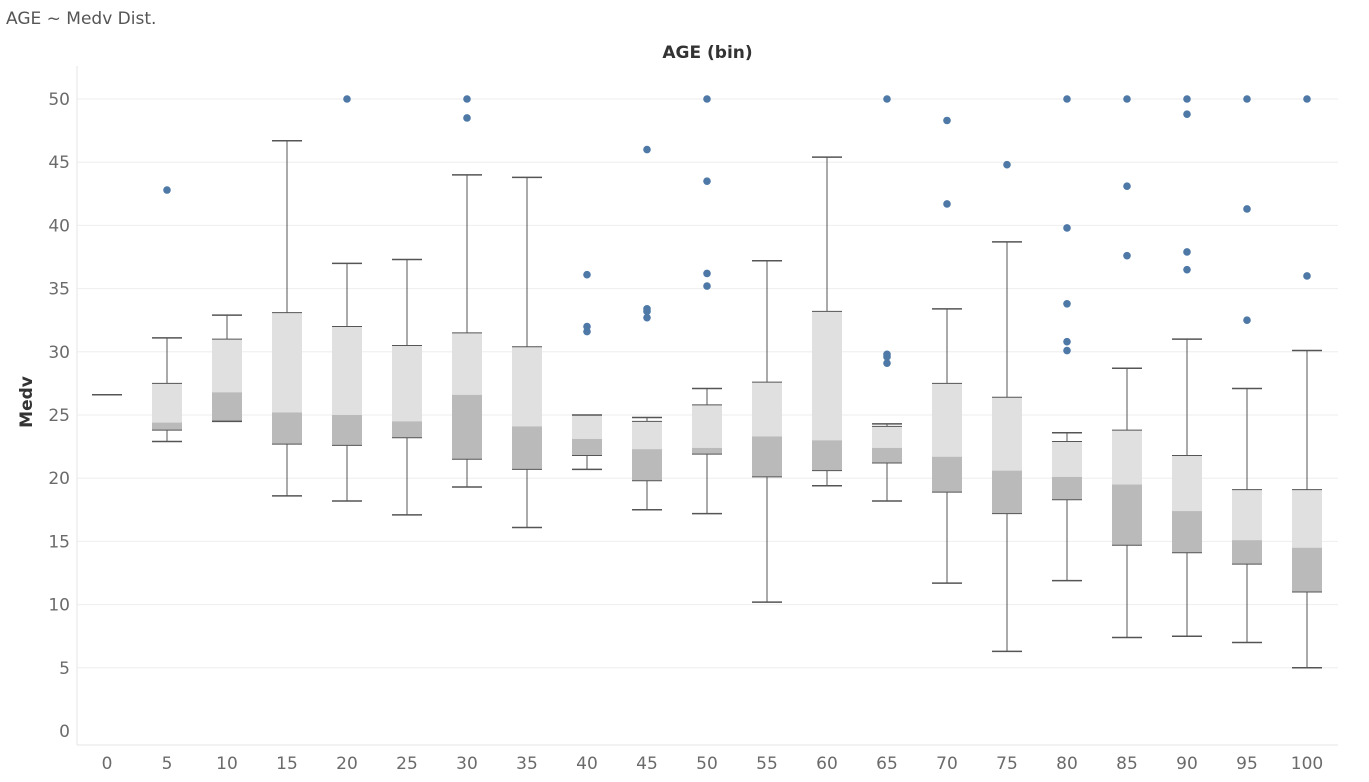 The image size is (1369, 782). I want to click on x-tick-label: 95, so click(1247, 764).